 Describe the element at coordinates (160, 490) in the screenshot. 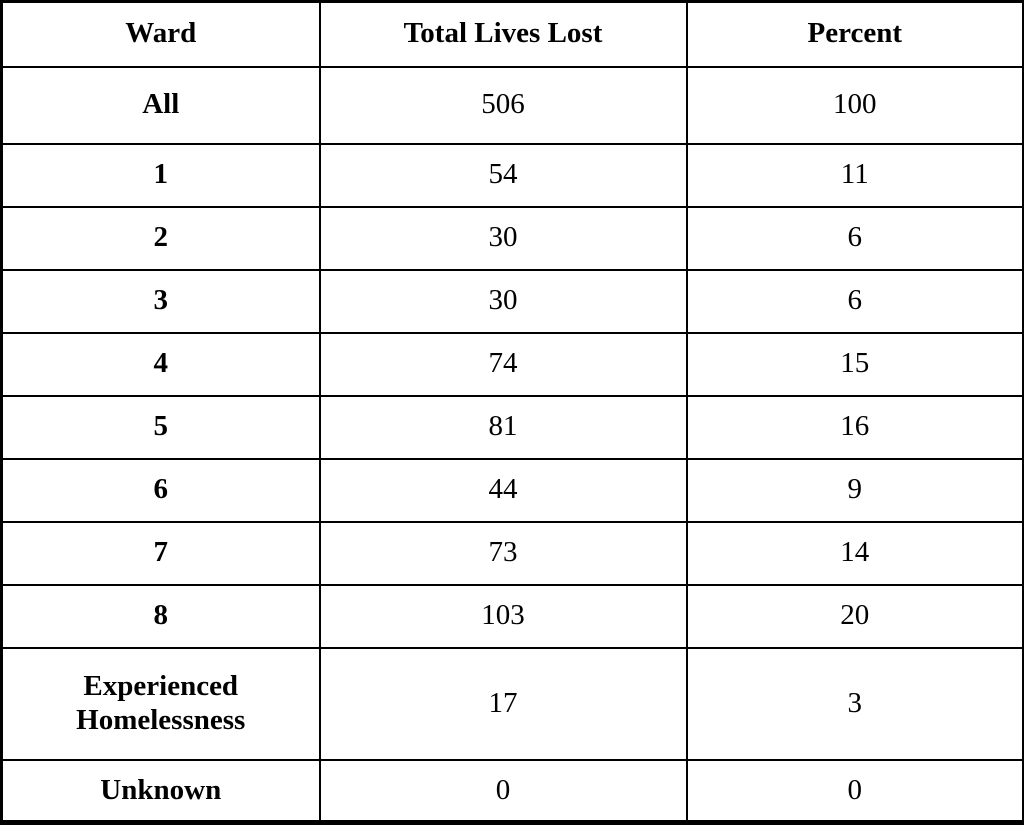

I see `ward-cell: 6` at that location.